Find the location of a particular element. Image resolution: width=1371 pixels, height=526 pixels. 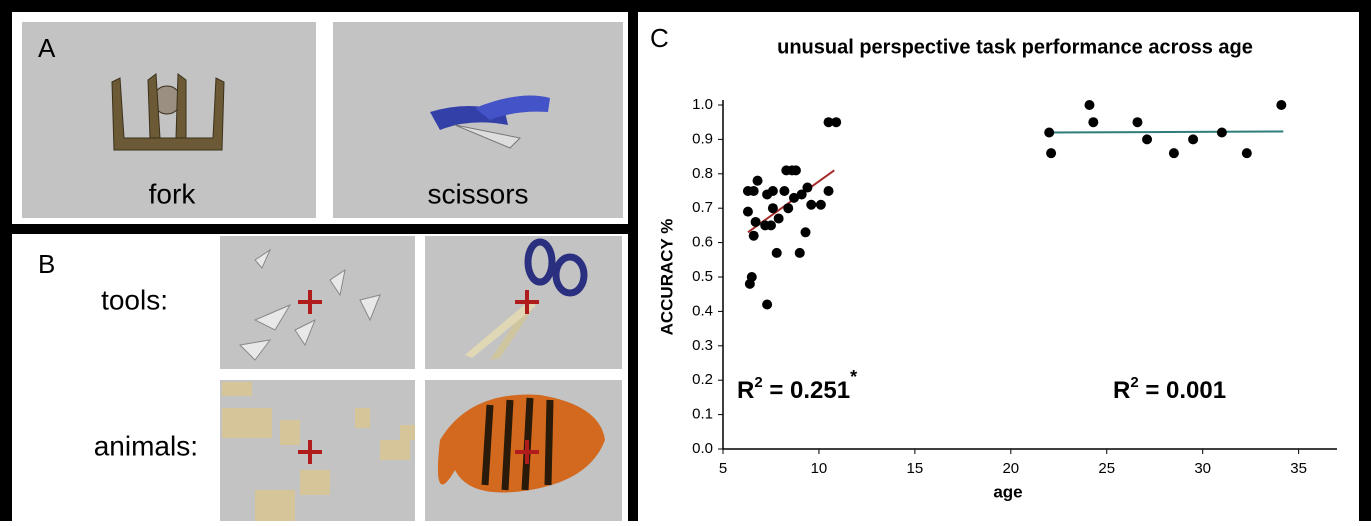

image-fork is located at coordinates (169, 120).